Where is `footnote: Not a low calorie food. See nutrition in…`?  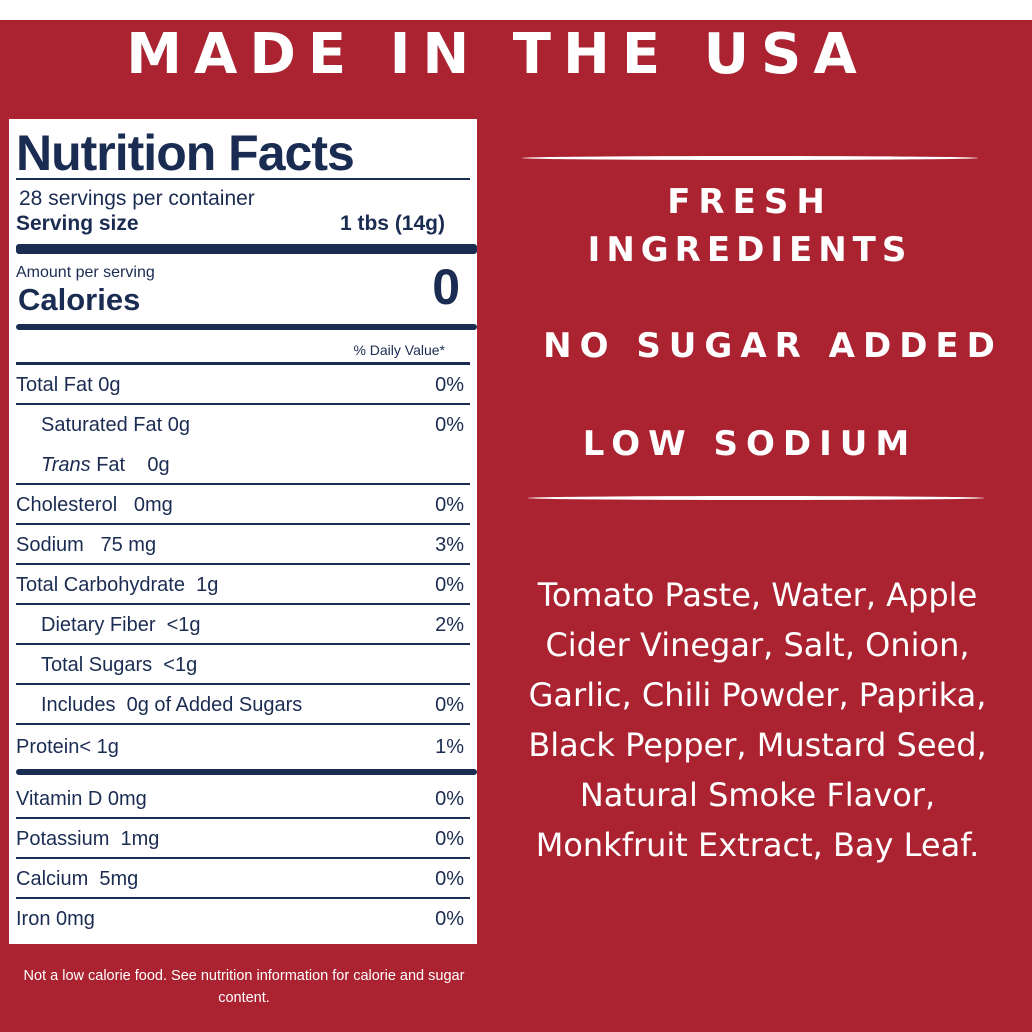 footnote: Not a low calorie food. See nutrition in… is located at coordinates (244, 987).